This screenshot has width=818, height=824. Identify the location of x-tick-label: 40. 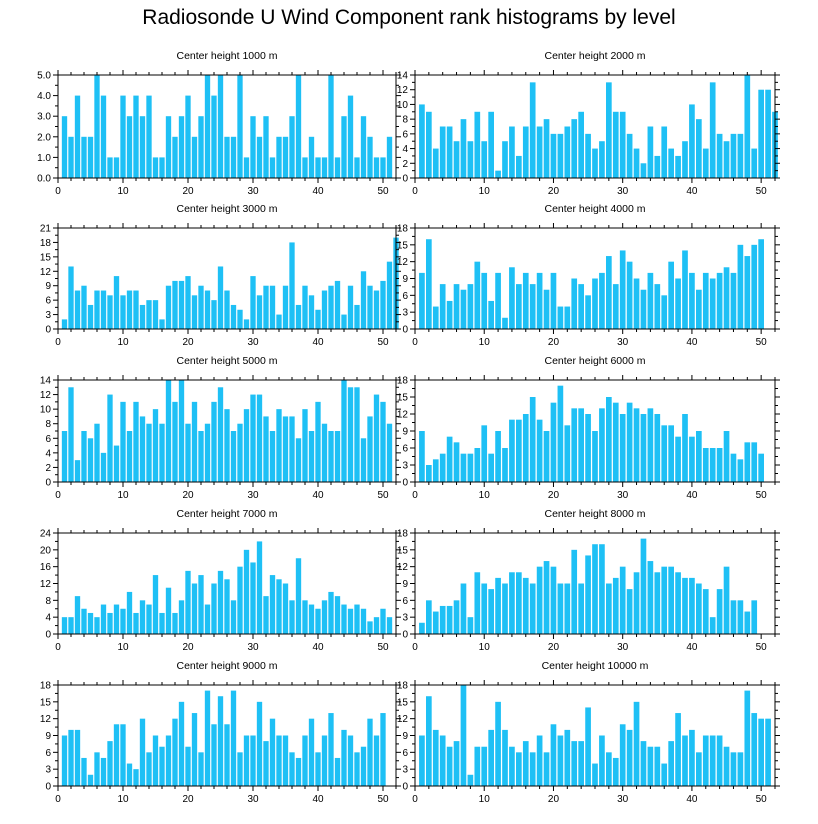
(692, 647).